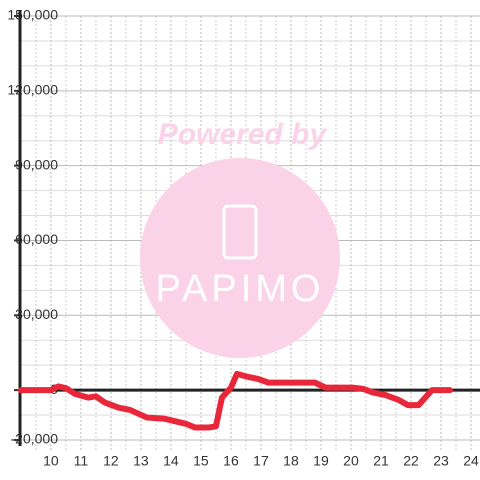 Image resolution: width=480 pixels, height=480 pixels. What do you see at coordinates (441, 461) in the screenshot?
I see `x-tick-label: 23` at bounding box center [441, 461].